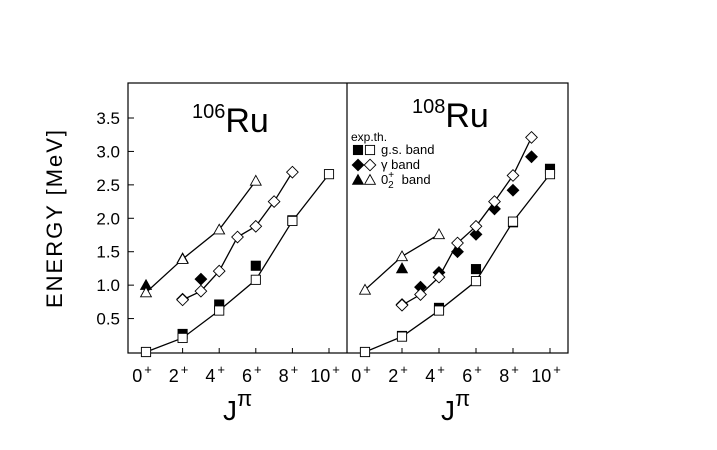  I want to click on legend-label-zero2: 0+ 2 band, so click(406, 180).